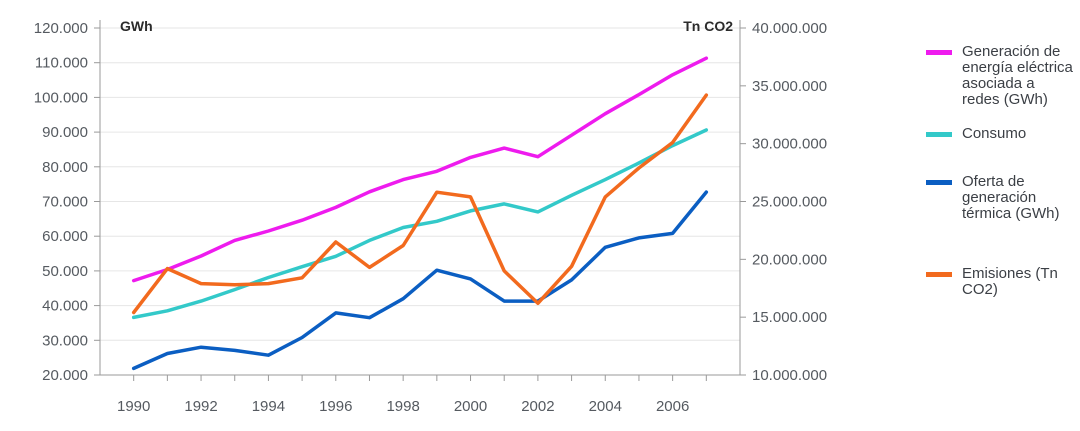  What do you see at coordinates (939, 134) in the screenshot?
I see `legend-swatch-consumo` at bounding box center [939, 134].